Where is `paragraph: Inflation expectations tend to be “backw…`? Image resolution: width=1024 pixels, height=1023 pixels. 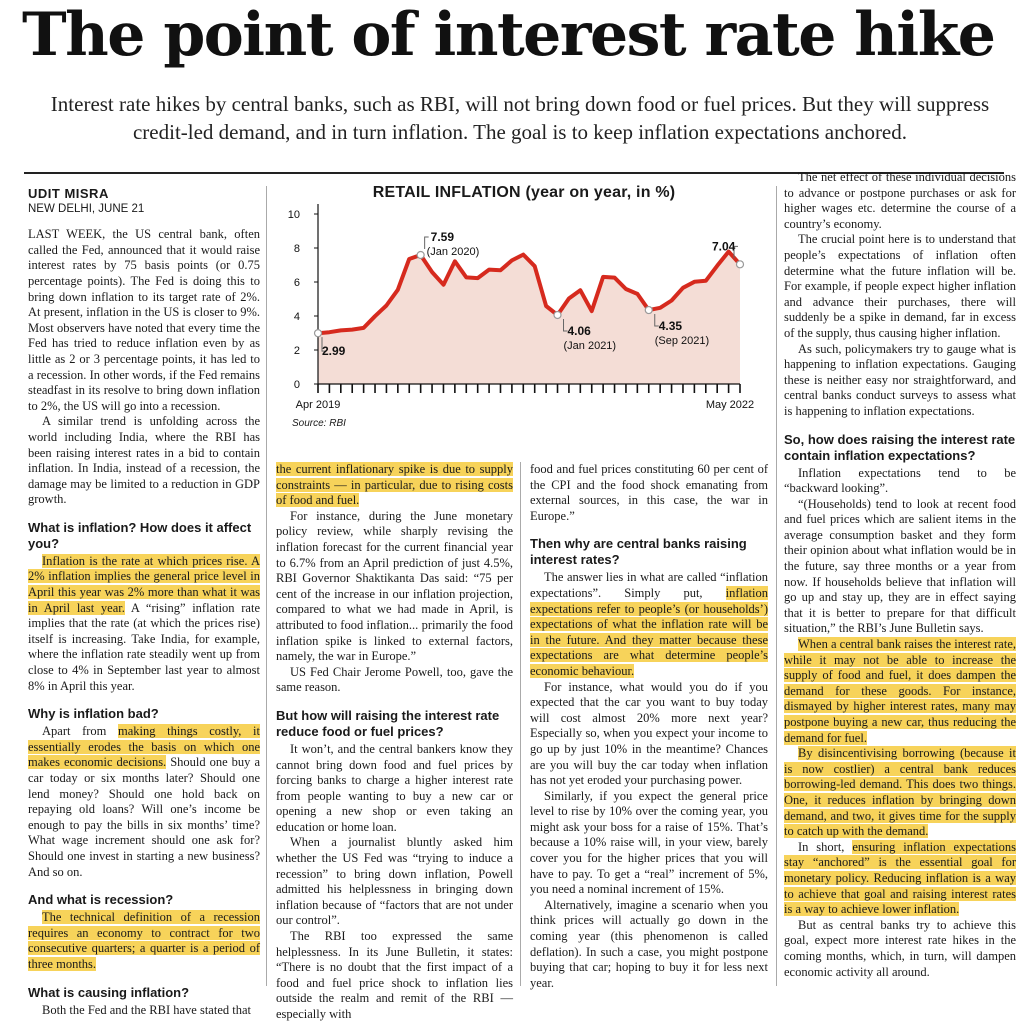 paragraph: Inflation expectations tend to be “backw… is located at coordinates (900, 480).